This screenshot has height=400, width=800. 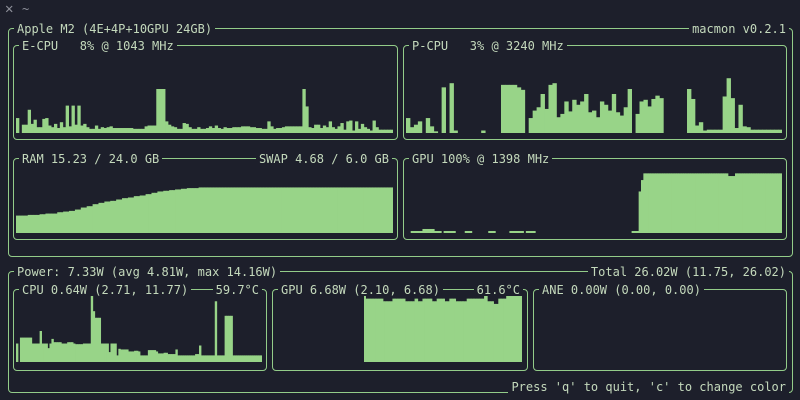 I want to click on close-icon: ✕, so click(x=9, y=9).